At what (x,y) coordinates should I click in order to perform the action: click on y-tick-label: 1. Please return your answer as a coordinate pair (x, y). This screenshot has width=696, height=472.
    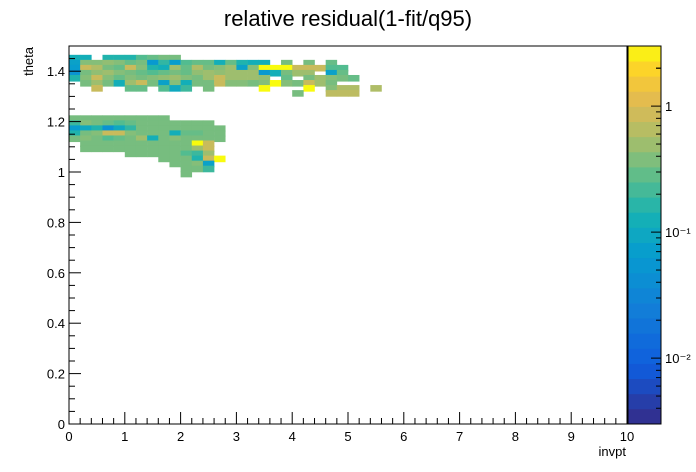
    Looking at the image, I should click on (61, 172).